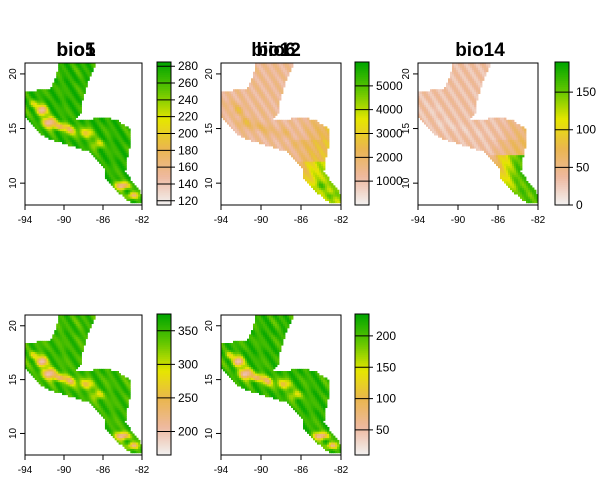 The width and height of the screenshot is (600, 500). I want to click on colorbar-tick-label: 1000, so click(389, 181).